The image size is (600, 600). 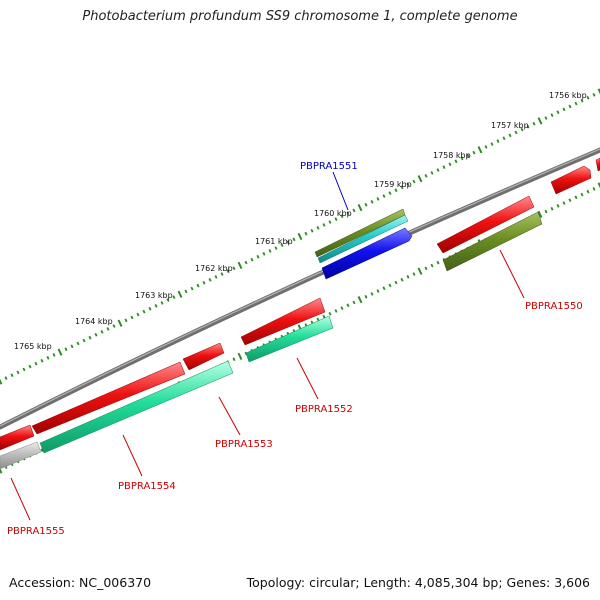 What do you see at coordinates (283, 321) in the screenshot?
I see `gene-pbpra1552-red-feature` at bounding box center [283, 321].